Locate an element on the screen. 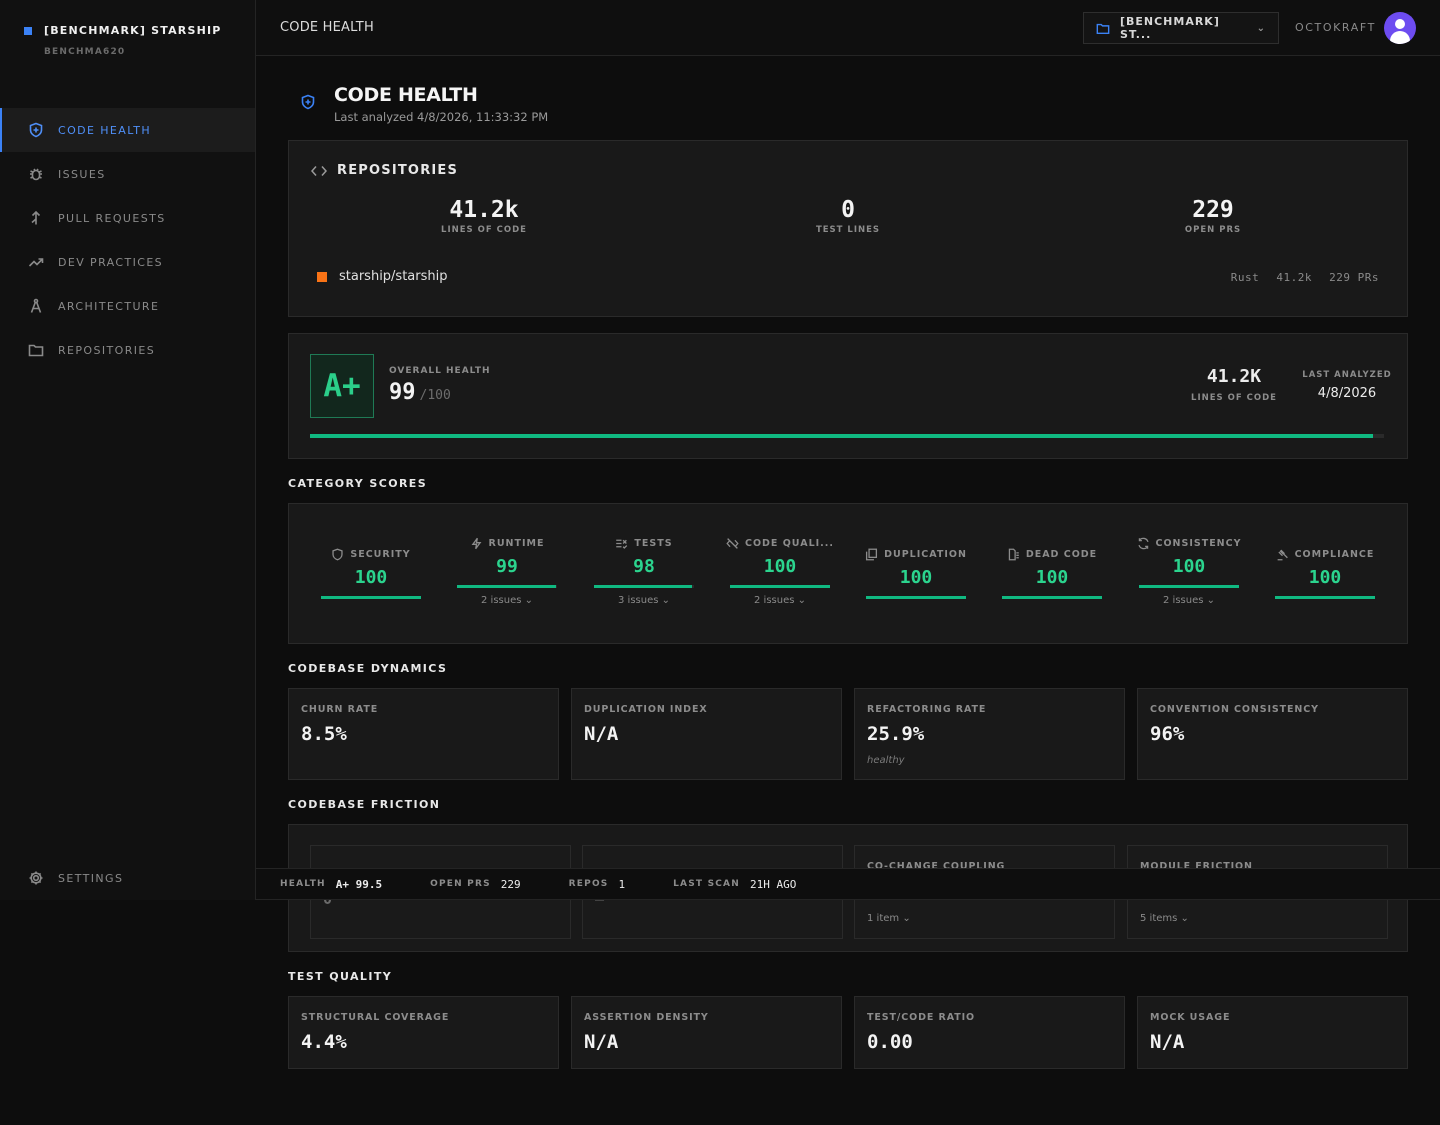 This screenshot has width=1440, height=1125. stat-label: TEST LINES is located at coordinates (848, 230).